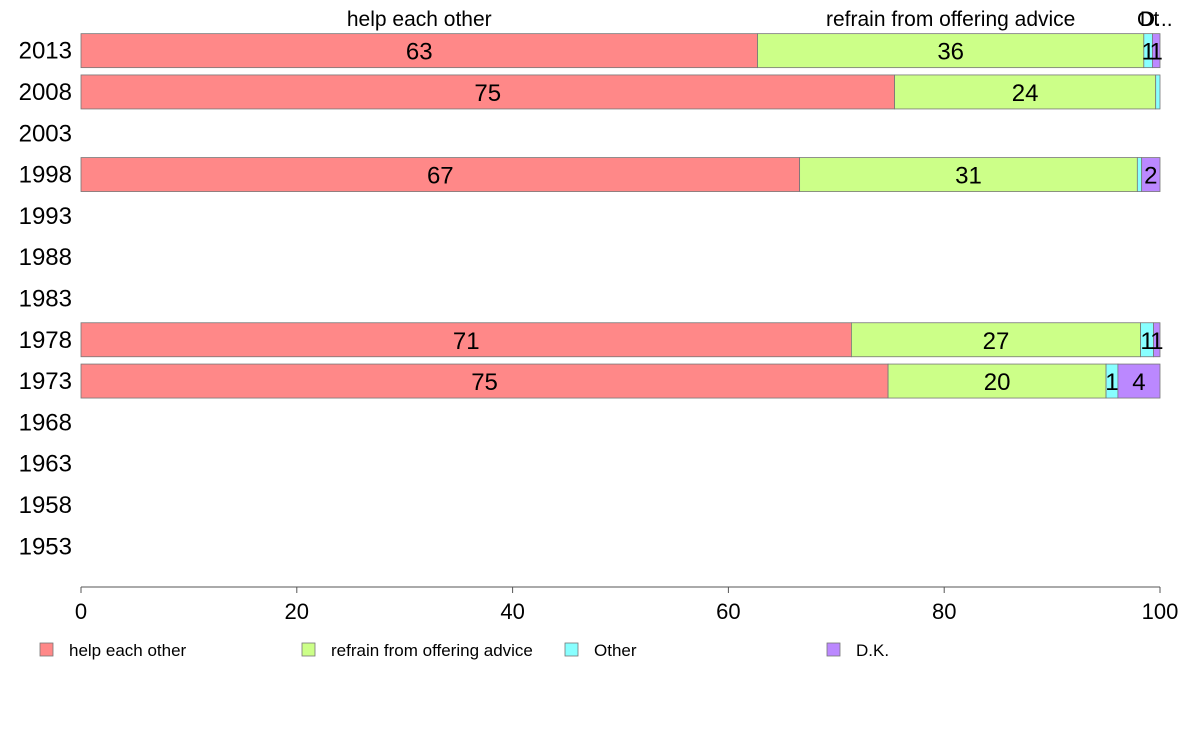 This screenshot has width=1188, height=736. What do you see at coordinates (512, 611) in the screenshot?
I see `x-tick-label: 40` at bounding box center [512, 611].